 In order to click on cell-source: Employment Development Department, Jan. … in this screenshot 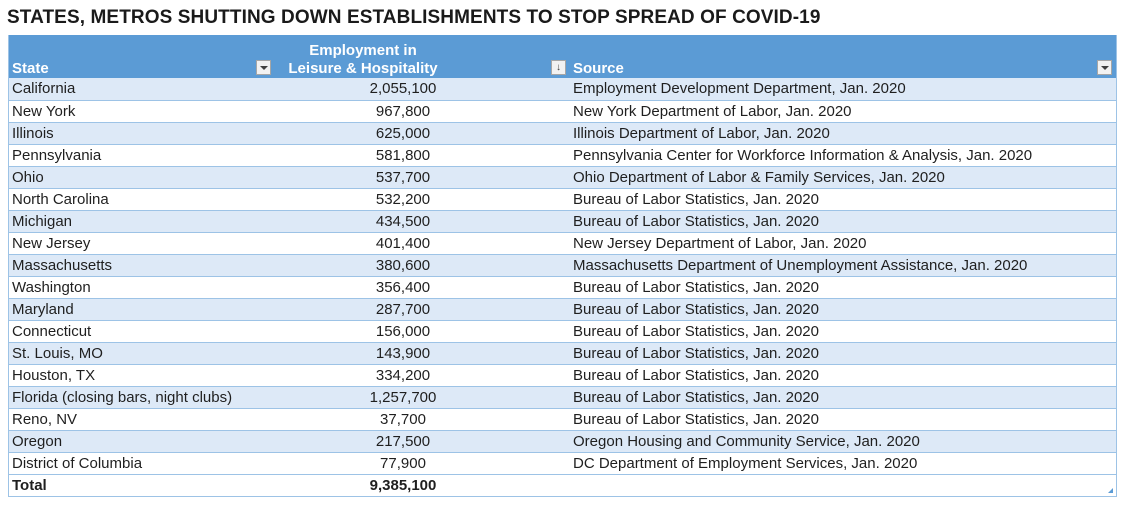, I will do `click(843, 89)`.